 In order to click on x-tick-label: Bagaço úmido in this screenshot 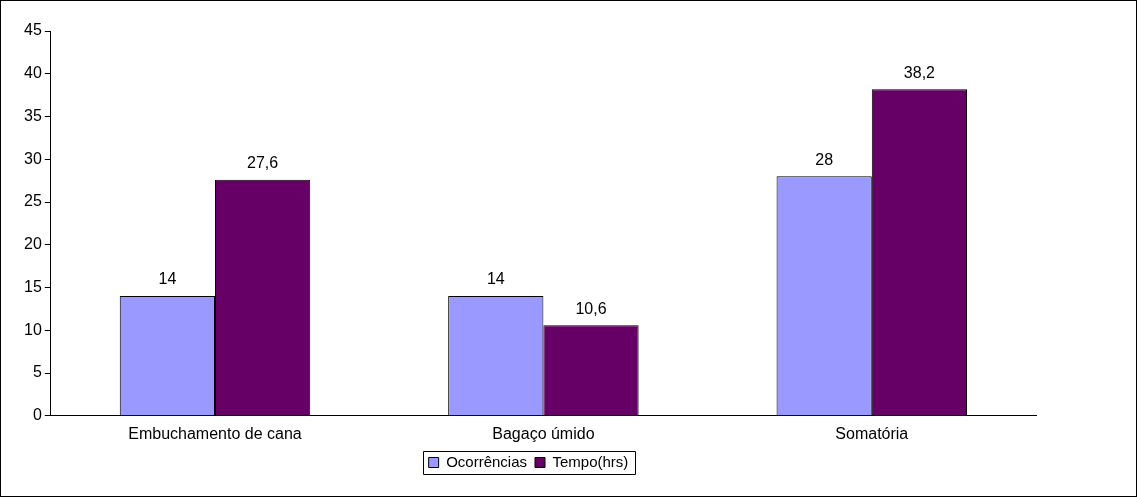, I will do `click(543, 433)`.